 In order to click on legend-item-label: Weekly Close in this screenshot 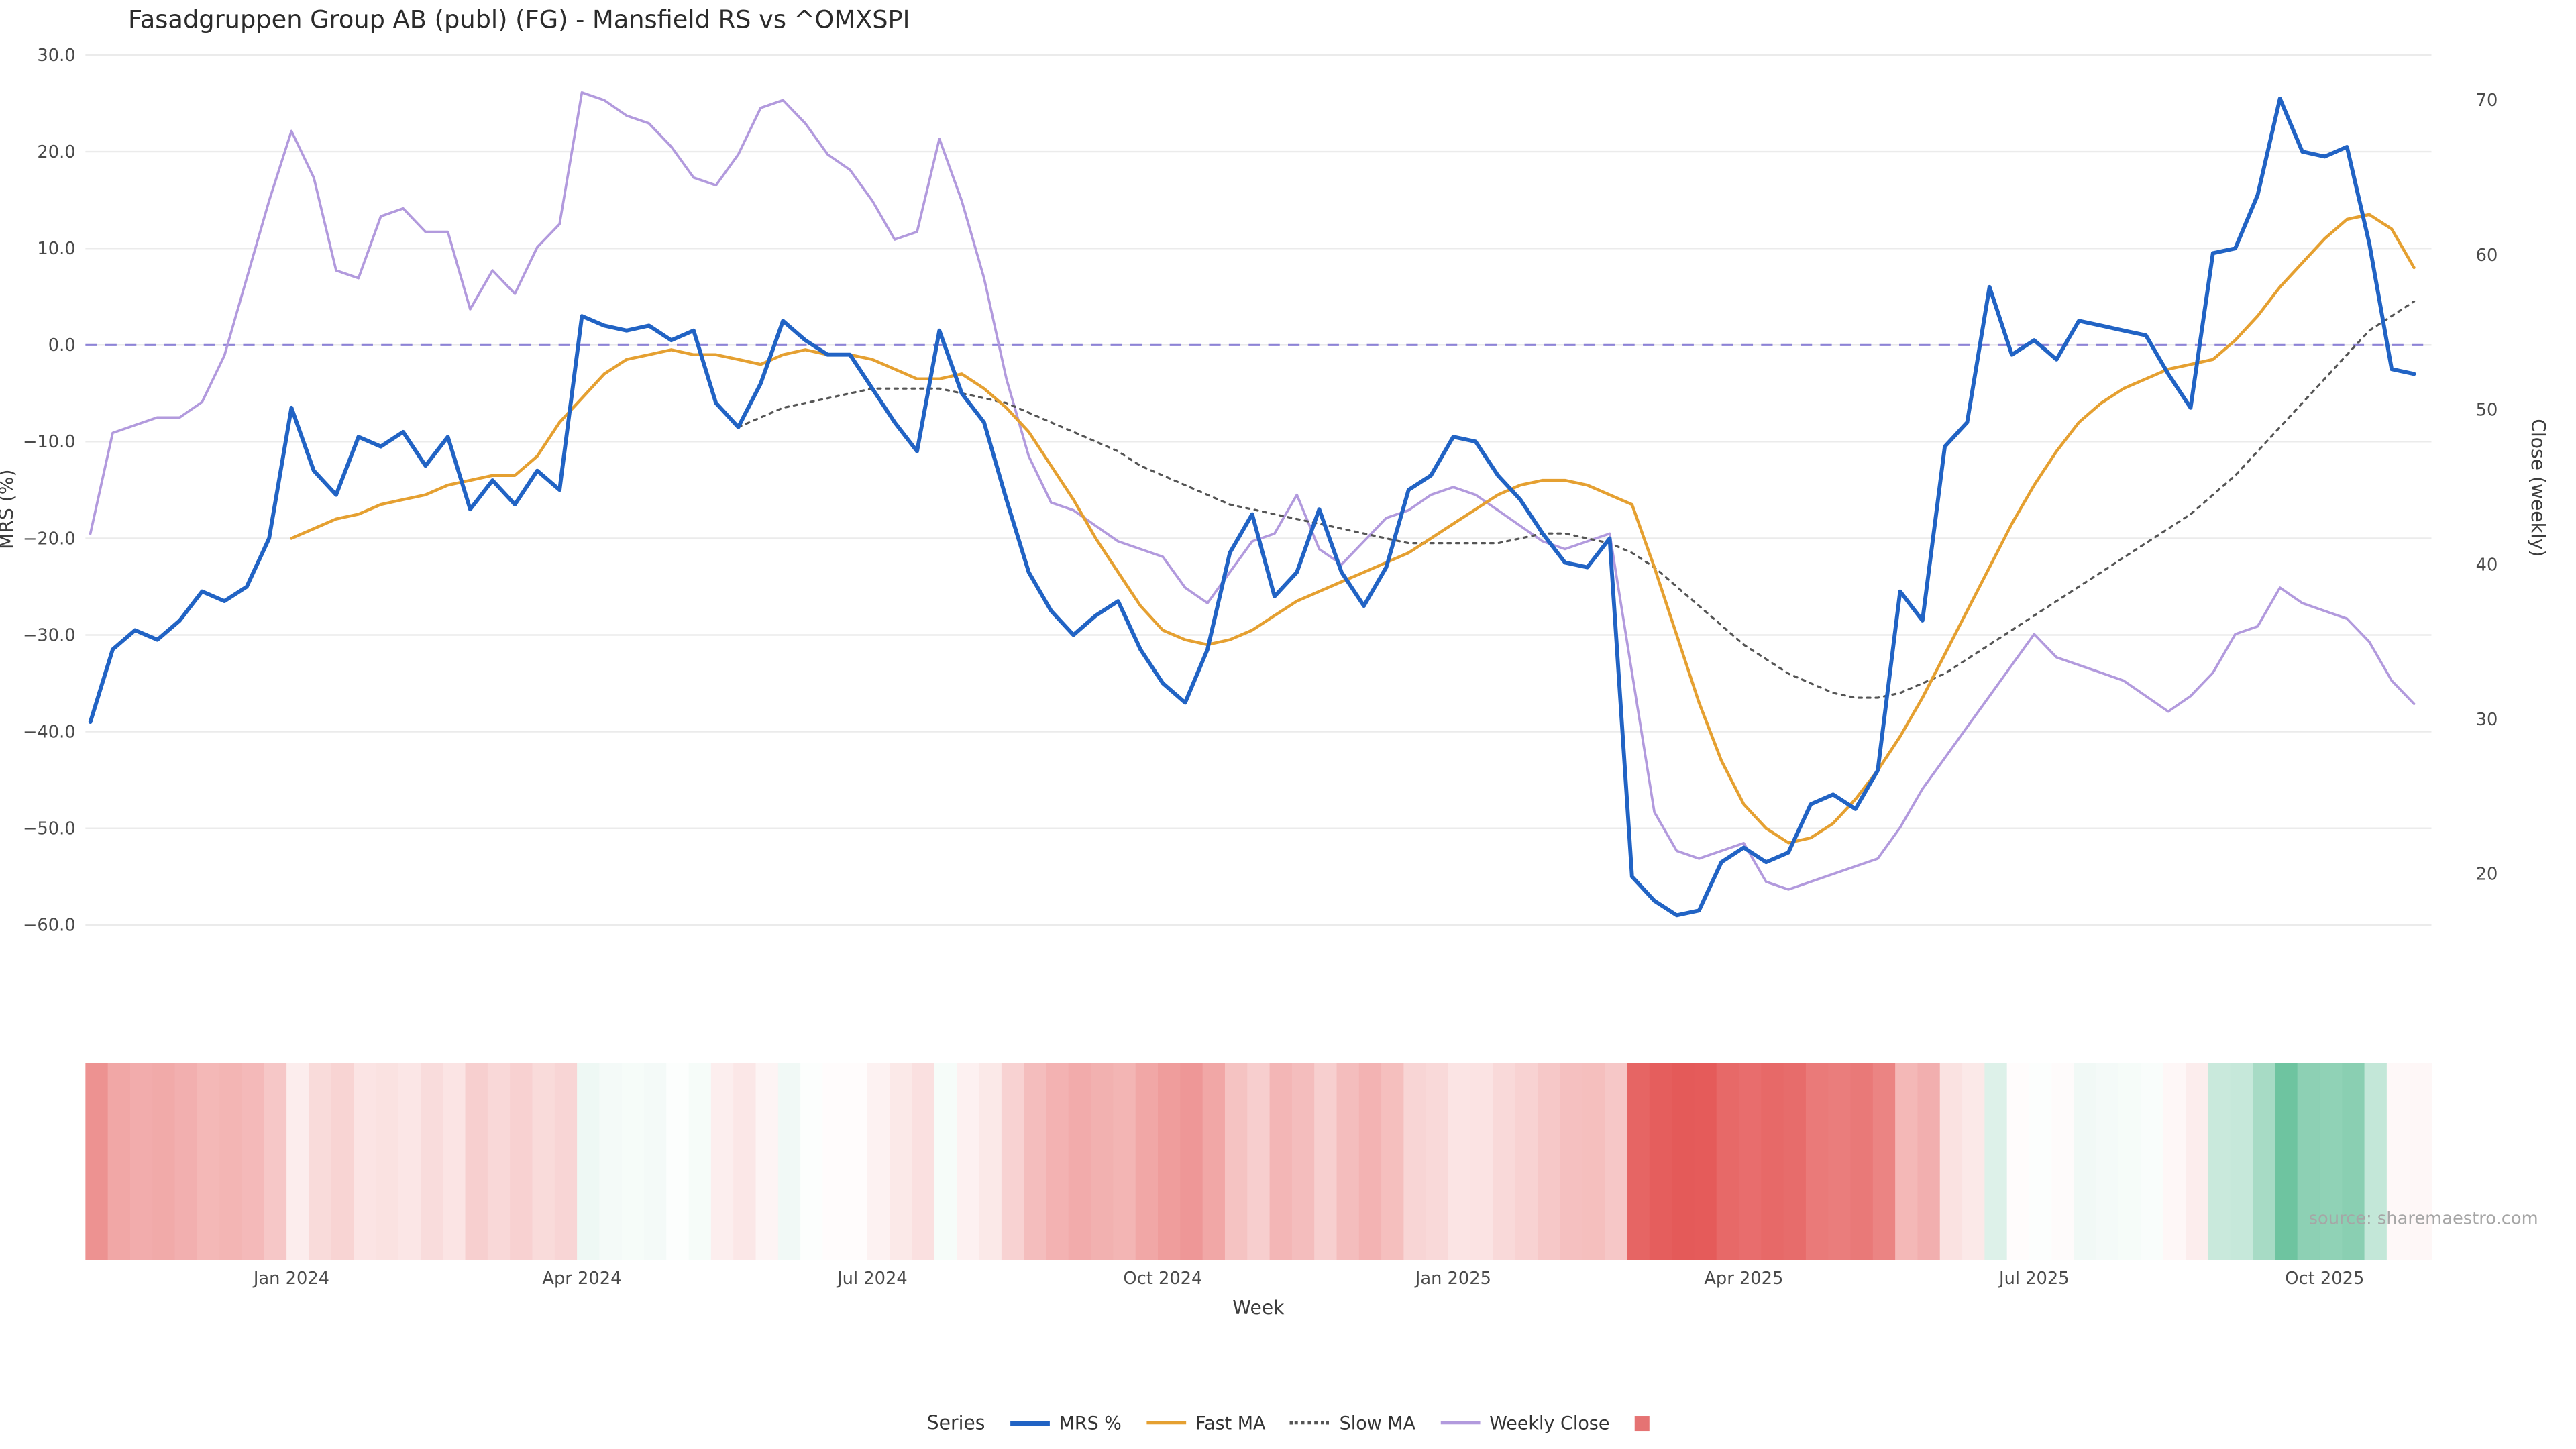, I will do `click(1549, 1422)`.